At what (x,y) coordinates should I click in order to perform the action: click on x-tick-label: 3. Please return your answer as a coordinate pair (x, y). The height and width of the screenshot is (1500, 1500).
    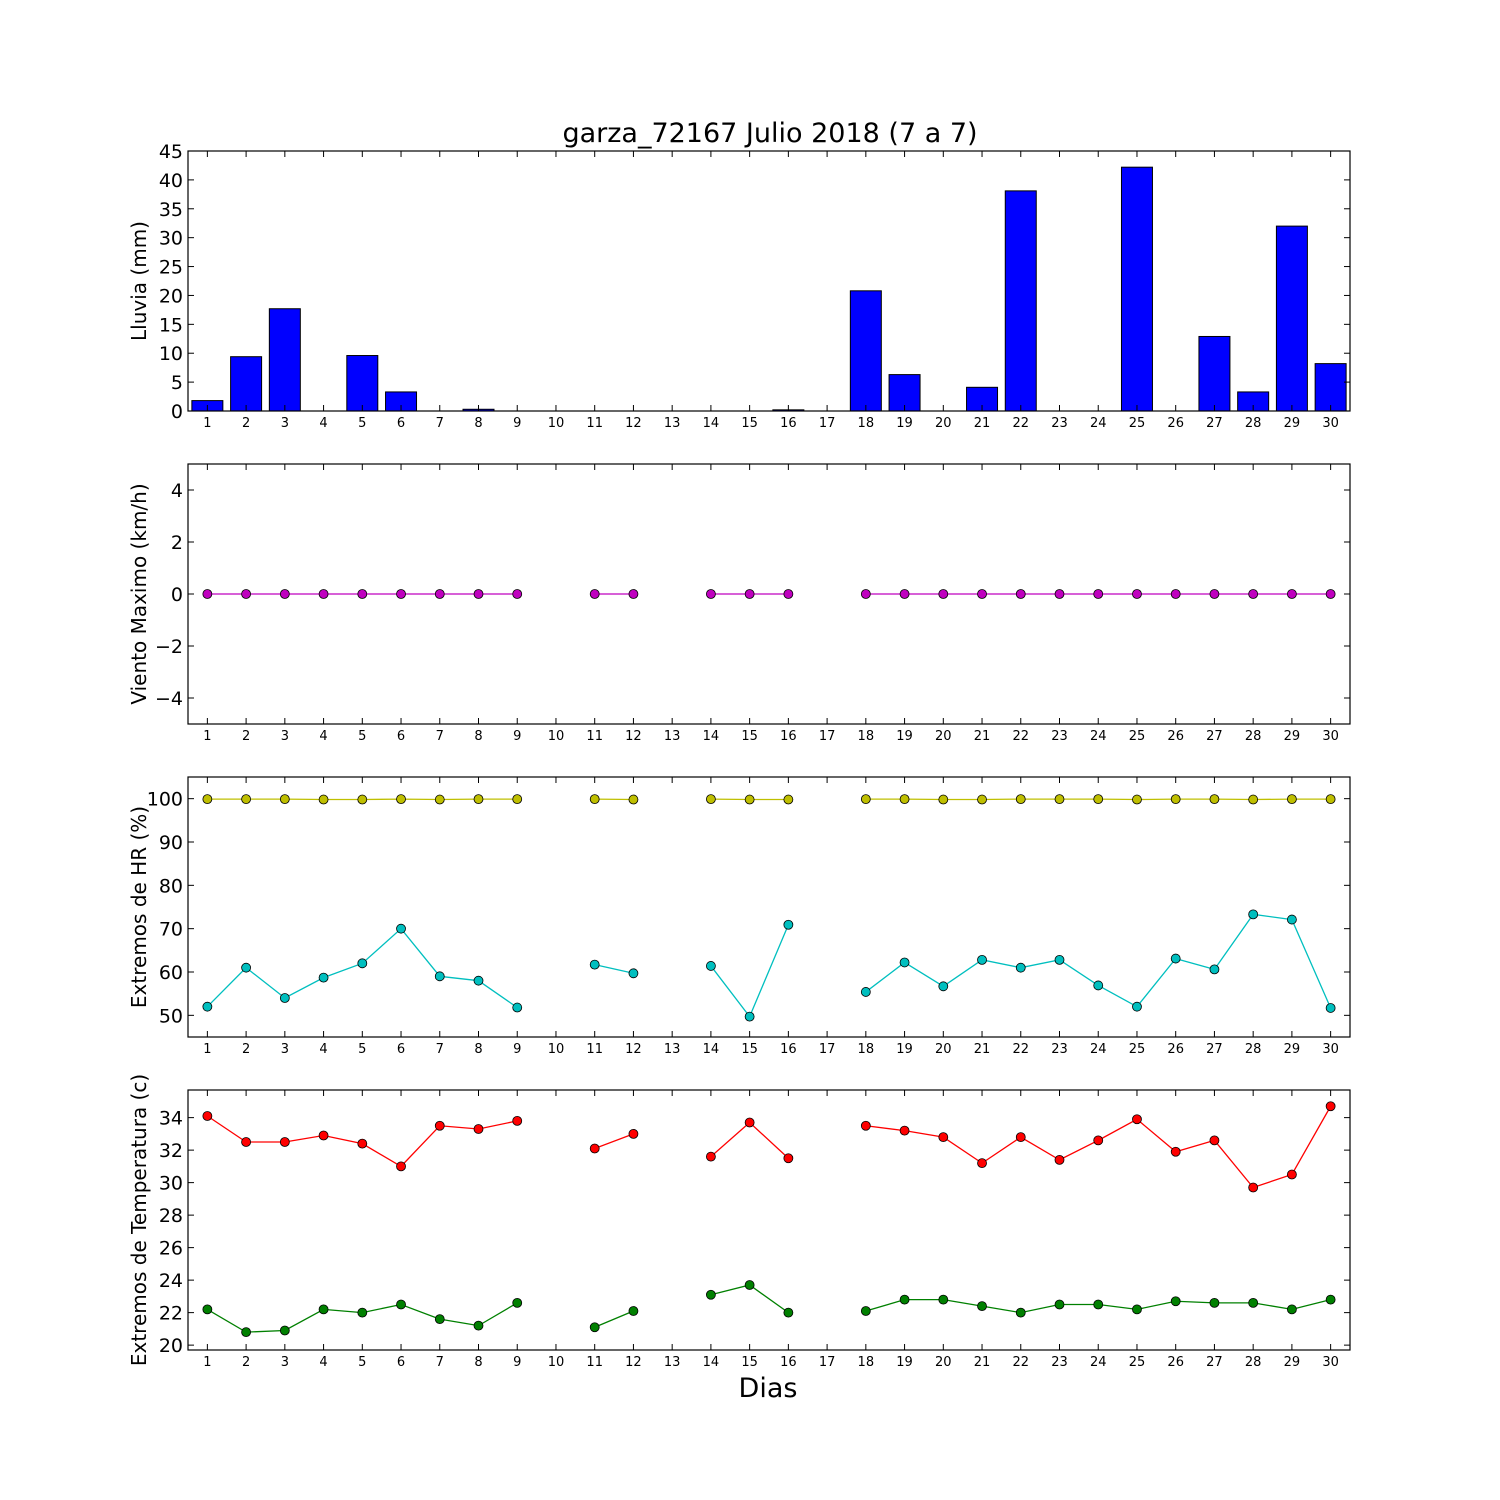
    Looking at the image, I should click on (285, 1049).